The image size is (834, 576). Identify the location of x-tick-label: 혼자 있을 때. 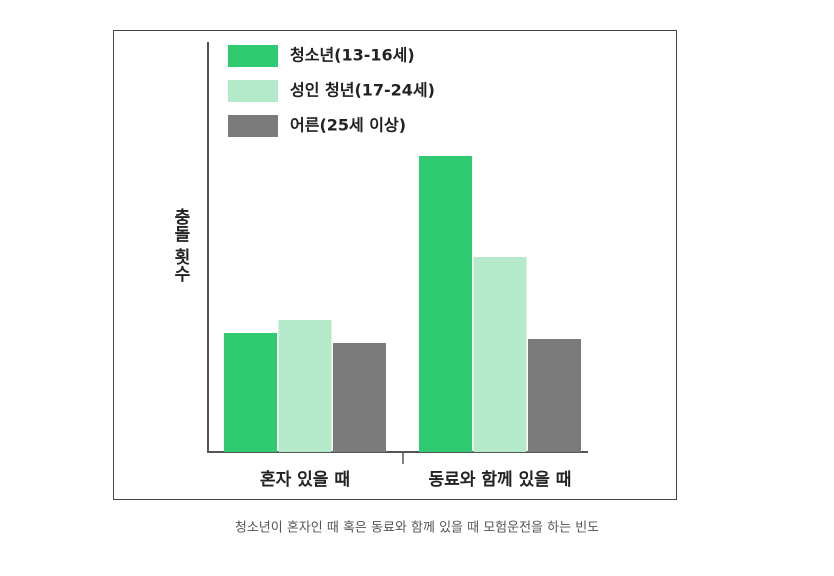
(305, 479).